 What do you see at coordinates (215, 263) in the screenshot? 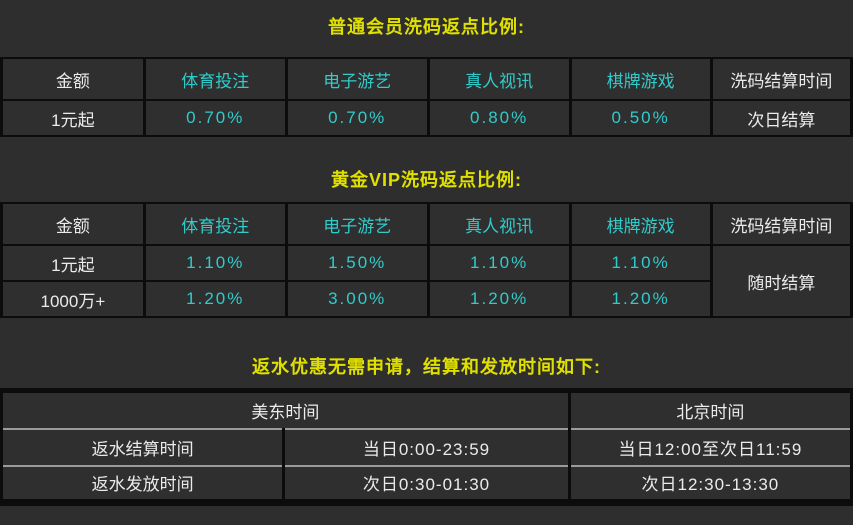
I see `sports-rate-cell: 1.10%` at bounding box center [215, 263].